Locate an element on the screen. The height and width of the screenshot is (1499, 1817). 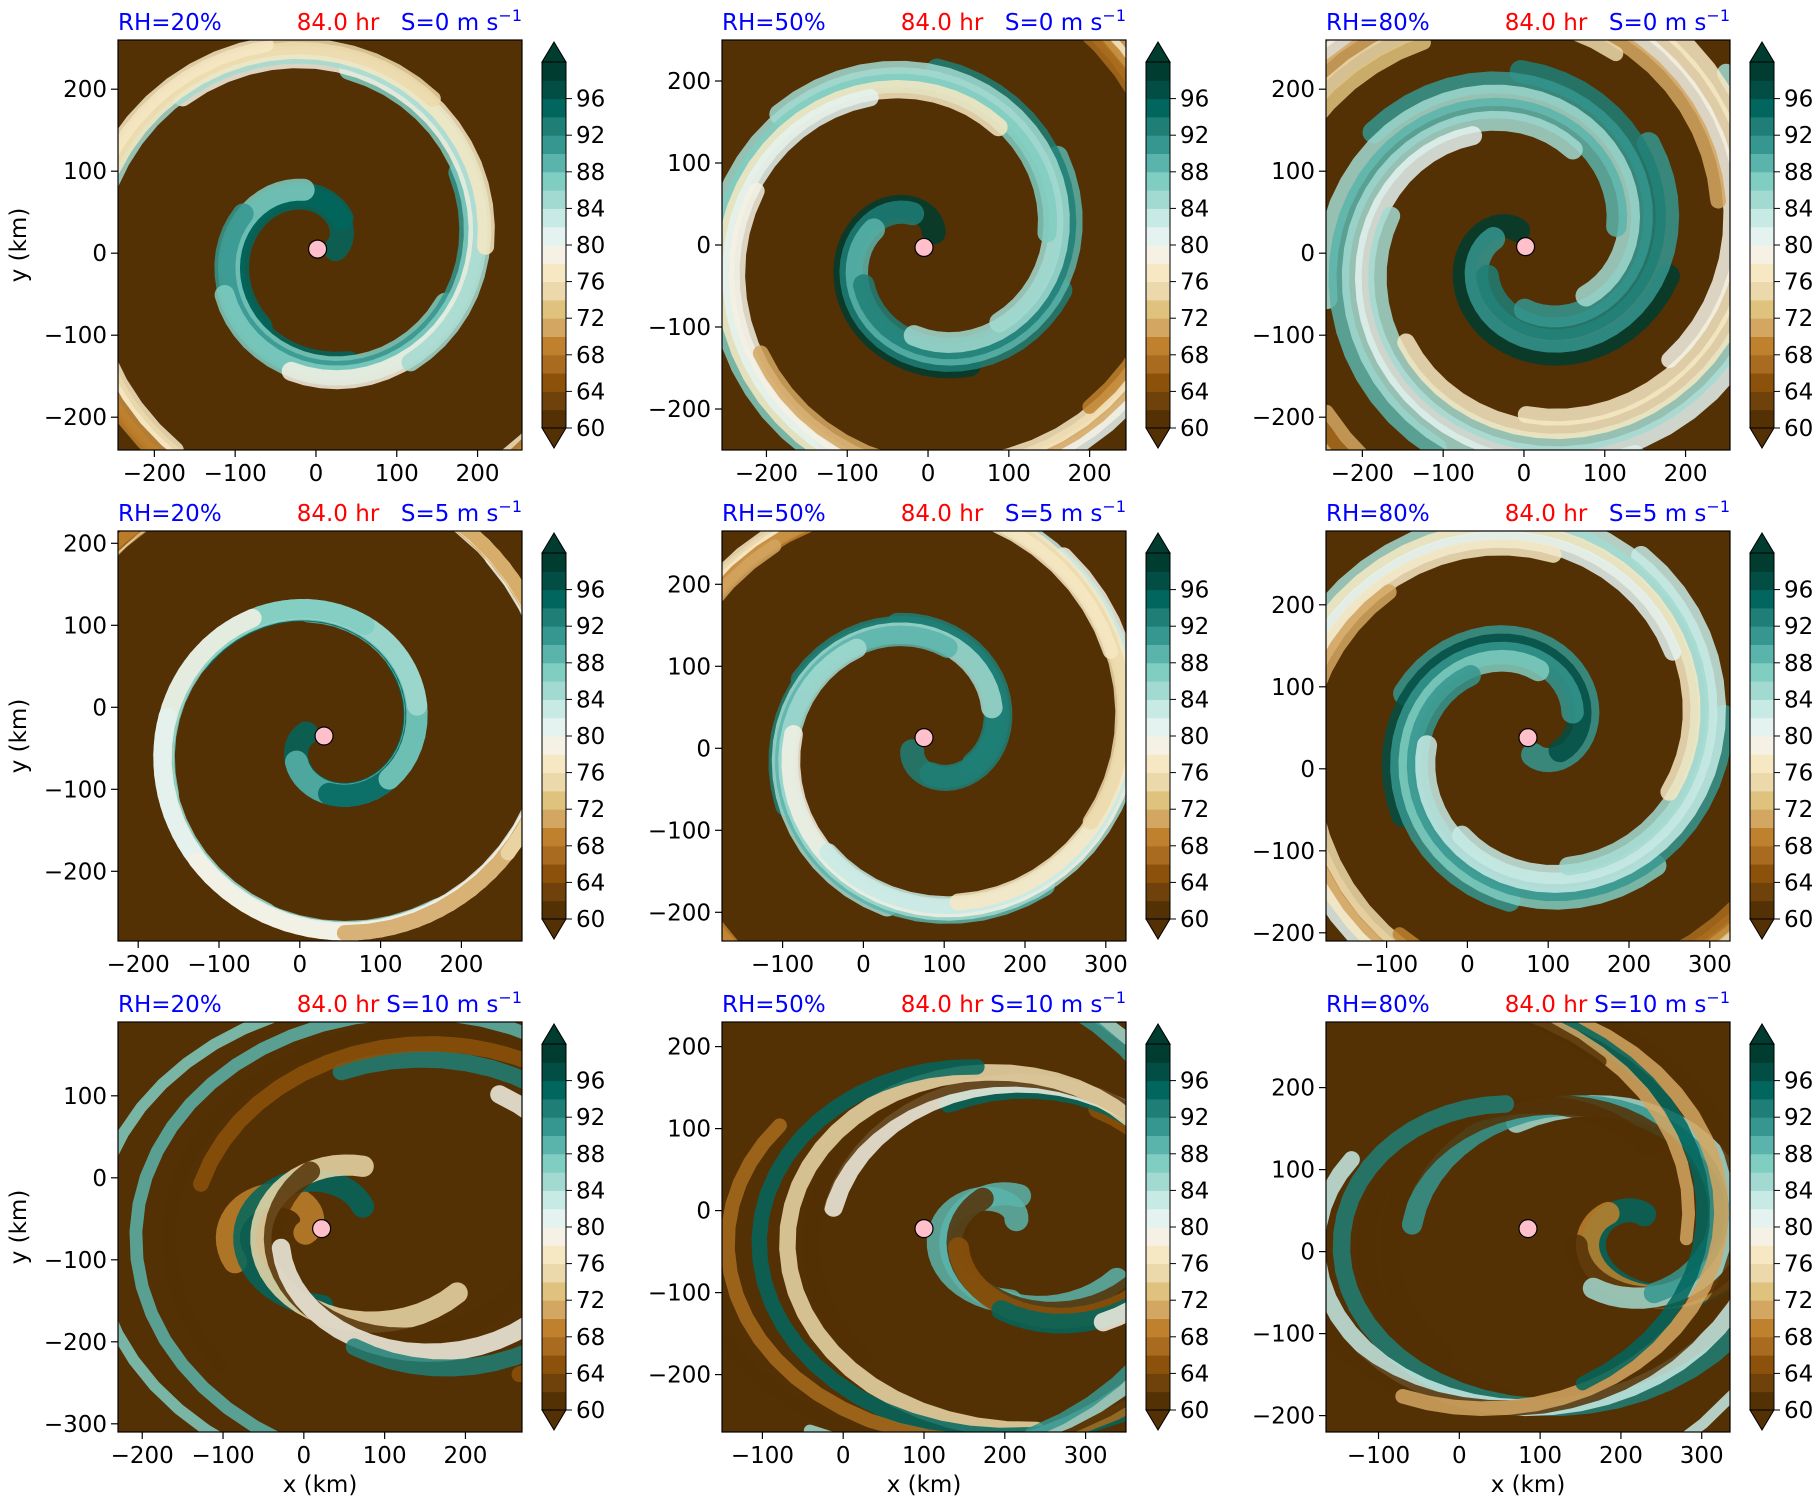
y-tick-label: −200 is located at coordinates (679, 913).